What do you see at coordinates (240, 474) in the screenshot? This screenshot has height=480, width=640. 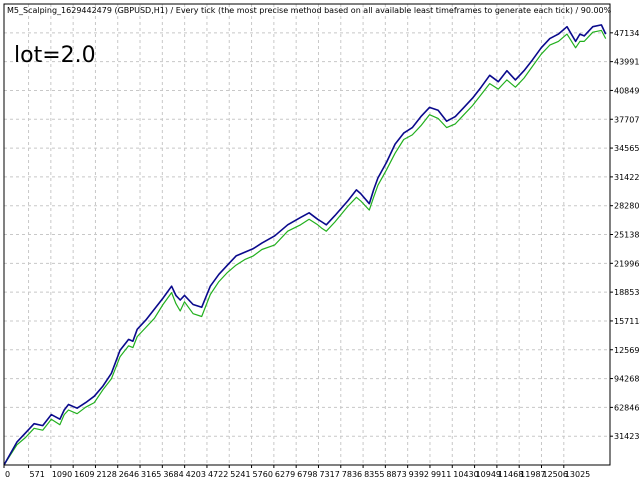 I see `x-tick-label: 5241` at bounding box center [240, 474].